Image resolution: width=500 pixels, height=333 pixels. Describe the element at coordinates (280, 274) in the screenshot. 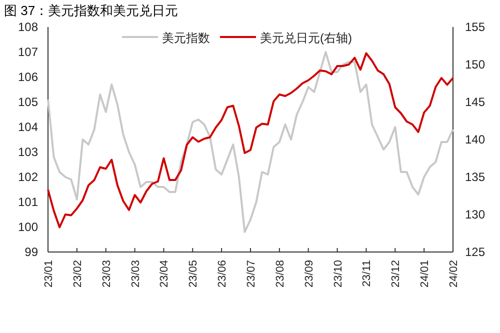

I see `x-tick-label: 23/08` at that location.